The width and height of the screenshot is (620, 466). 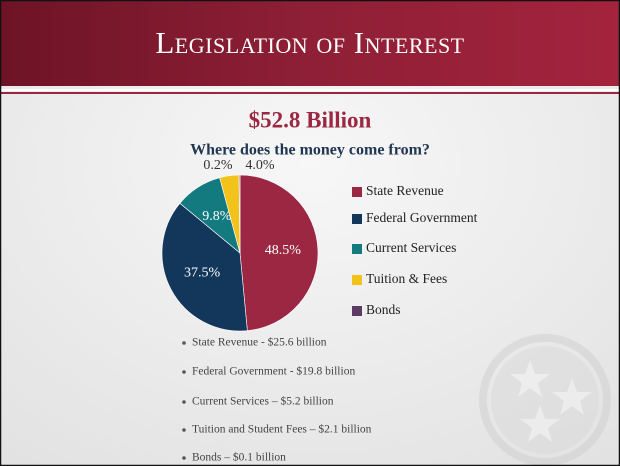 I want to click on data-label: 0.2%, so click(x=218, y=165).